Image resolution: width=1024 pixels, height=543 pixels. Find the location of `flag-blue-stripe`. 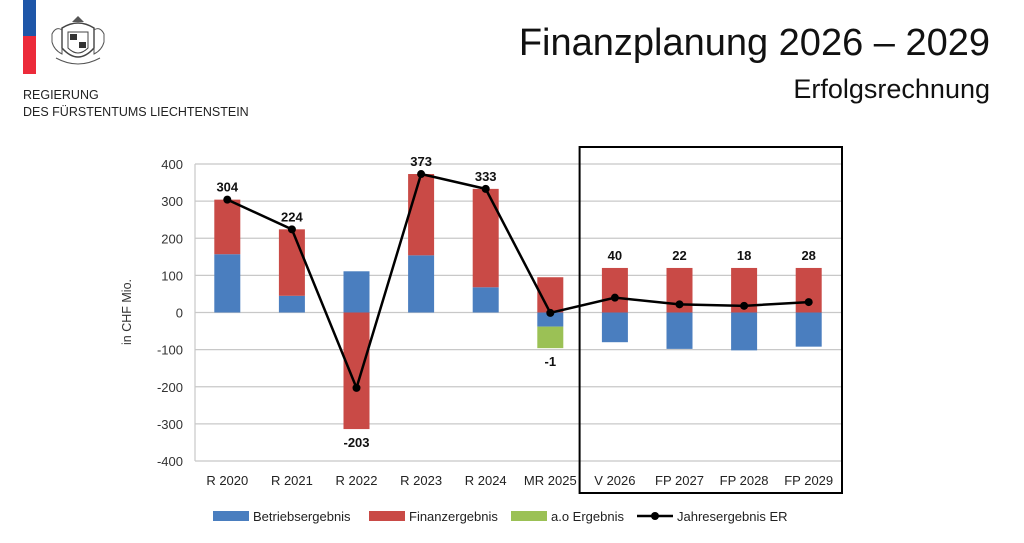

flag-blue-stripe is located at coordinates (29, 18).